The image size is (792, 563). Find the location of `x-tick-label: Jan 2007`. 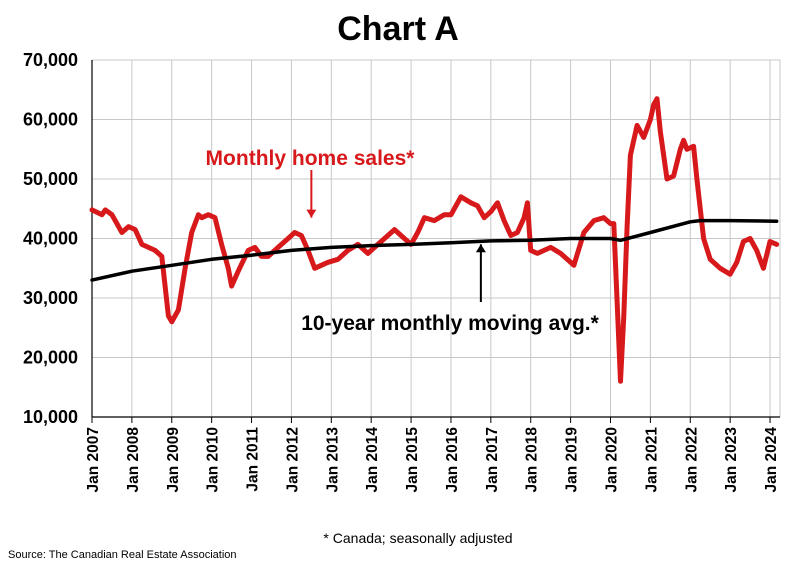

x-tick-label: Jan 2007 is located at coordinates (93, 460).